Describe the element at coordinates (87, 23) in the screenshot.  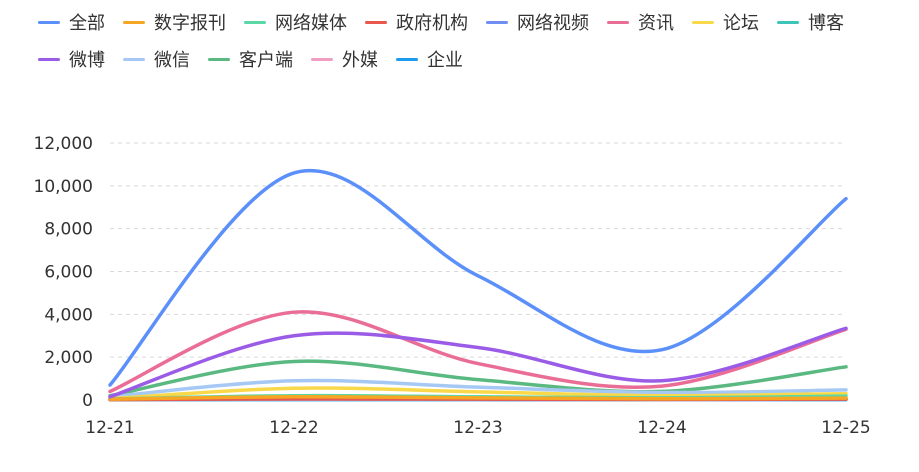
I see `legend-label: 全部` at that location.